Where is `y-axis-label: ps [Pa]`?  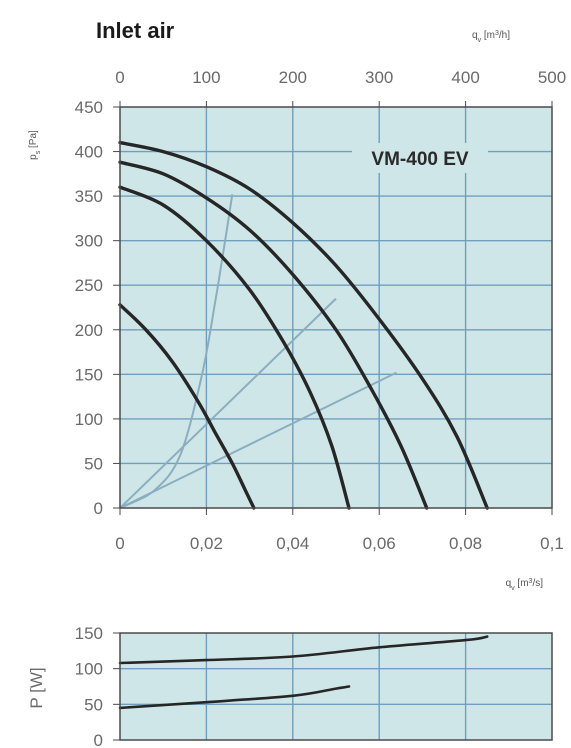 y-axis-label: ps [Pa] is located at coordinates (35, 145).